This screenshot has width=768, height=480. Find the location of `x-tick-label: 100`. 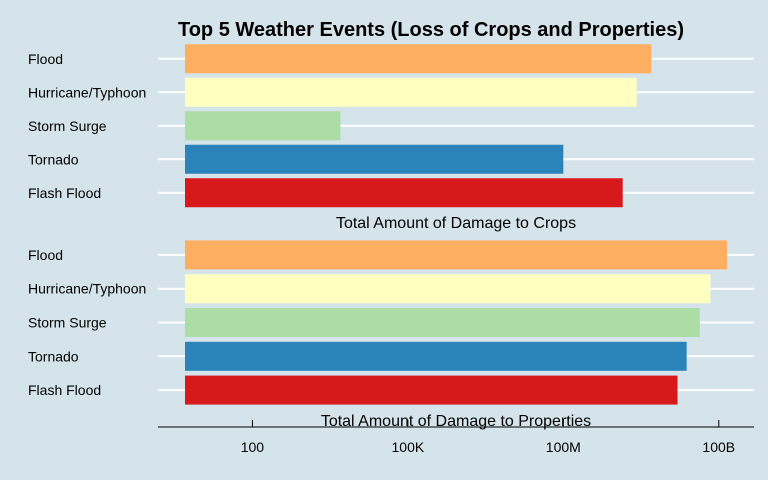

x-tick-label: 100 is located at coordinates (253, 447).